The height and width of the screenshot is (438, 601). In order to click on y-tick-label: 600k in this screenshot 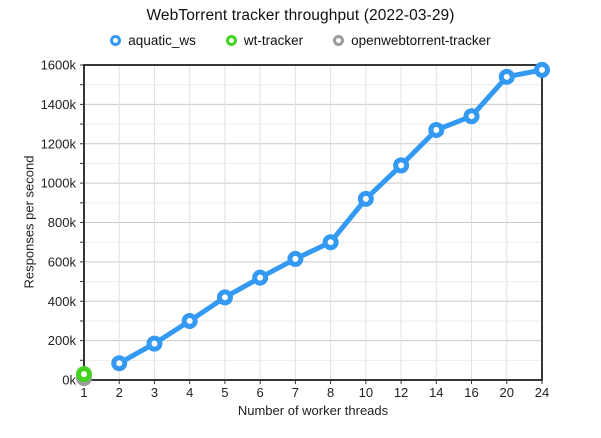, I will do `click(62, 261)`.